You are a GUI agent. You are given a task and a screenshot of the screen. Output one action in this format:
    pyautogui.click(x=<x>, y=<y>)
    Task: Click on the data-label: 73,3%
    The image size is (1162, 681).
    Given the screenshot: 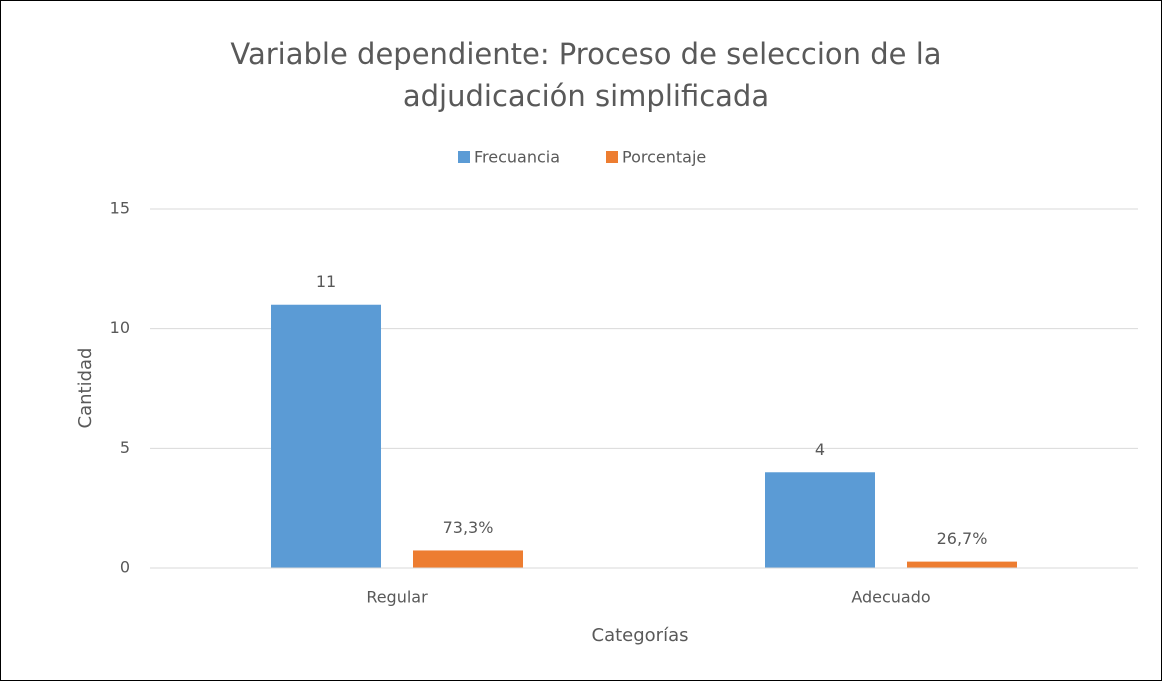 What is the action you would take?
    pyautogui.click(x=468, y=527)
    